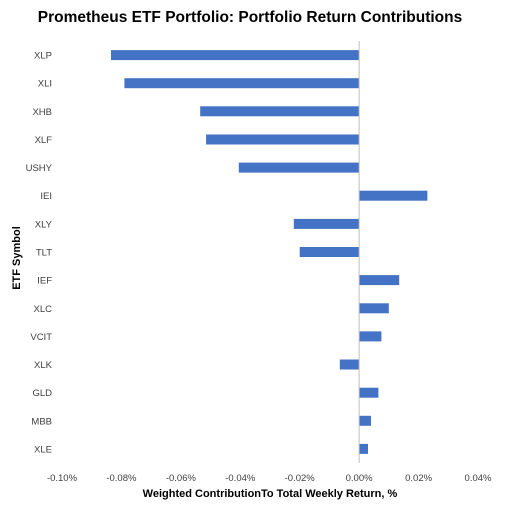 The width and height of the screenshot is (507, 508). I want to click on bar-ushy, so click(299, 167).